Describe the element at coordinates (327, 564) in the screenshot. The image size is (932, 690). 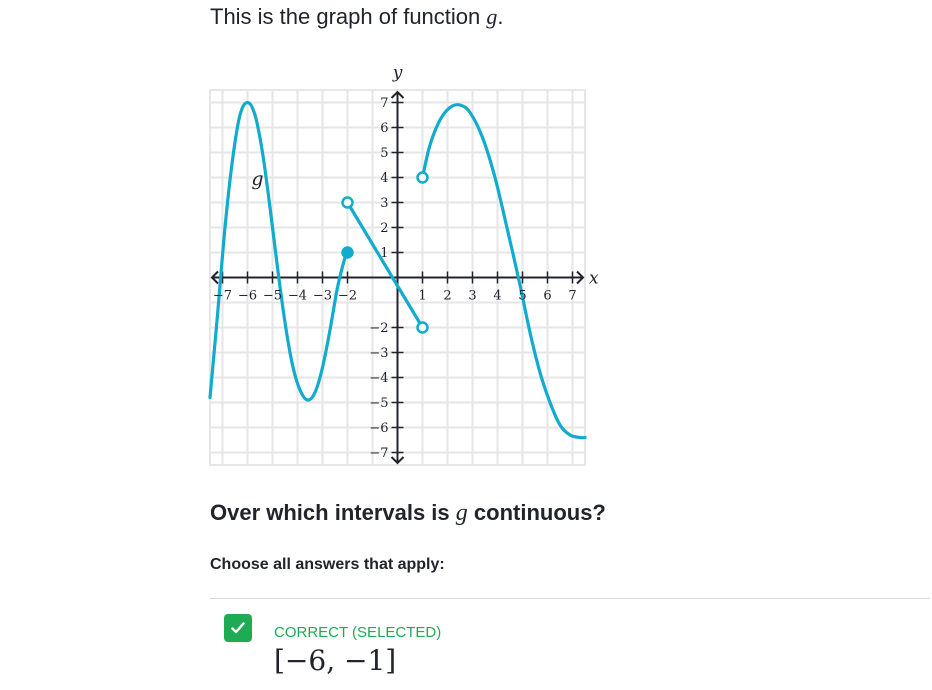
I see `instruction-text: Choose all answers that apply:` at that location.